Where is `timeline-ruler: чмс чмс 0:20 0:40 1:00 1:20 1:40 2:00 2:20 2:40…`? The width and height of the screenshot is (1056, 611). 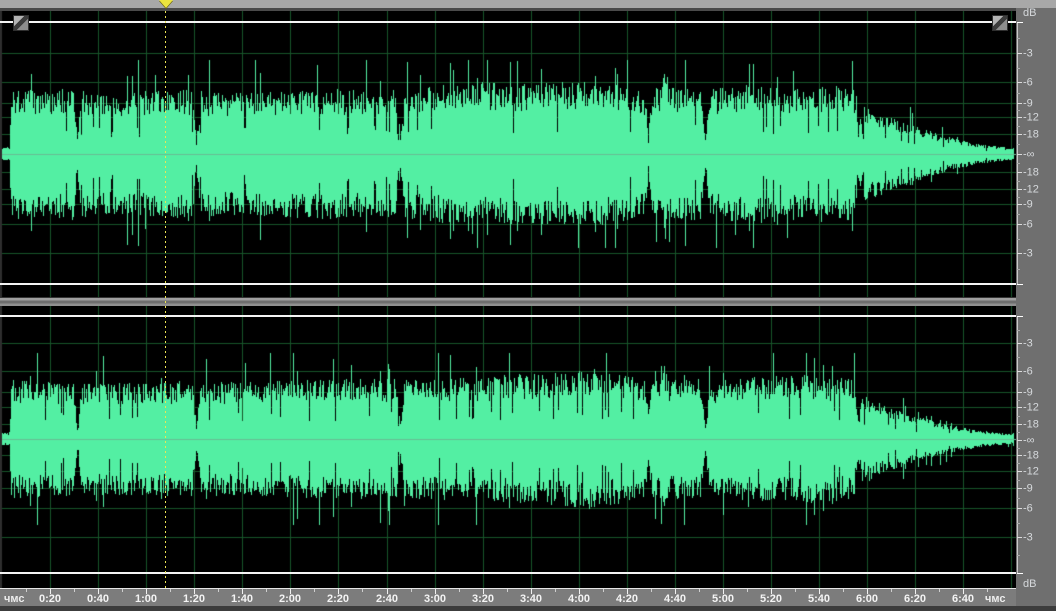 timeline-ruler: чмс чмс 0:20 0:40 1:00 1:20 1:40 2:00 2:20 2:40… is located at coordinates (508, 597).